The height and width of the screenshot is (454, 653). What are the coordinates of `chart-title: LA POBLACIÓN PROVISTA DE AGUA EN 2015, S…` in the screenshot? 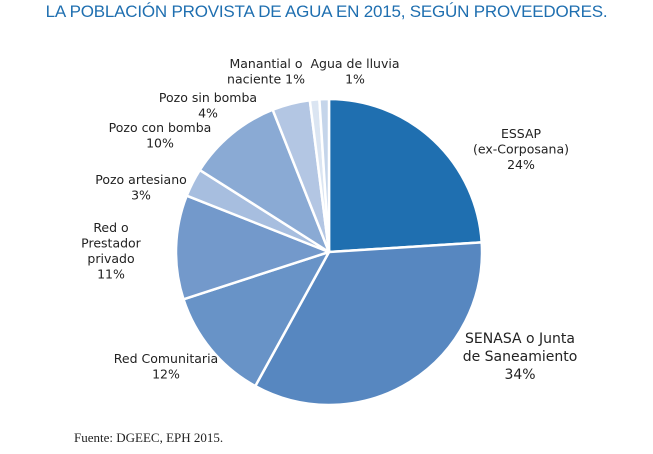 It's located at (326, 11).